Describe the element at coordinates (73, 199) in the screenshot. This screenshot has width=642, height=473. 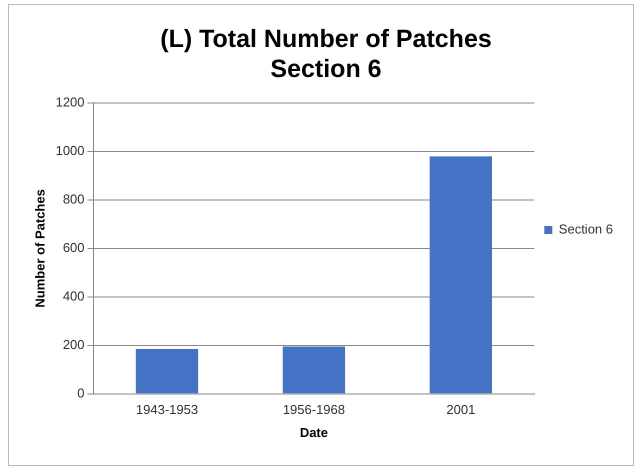
I see `y-tick-label: 800` at that location.